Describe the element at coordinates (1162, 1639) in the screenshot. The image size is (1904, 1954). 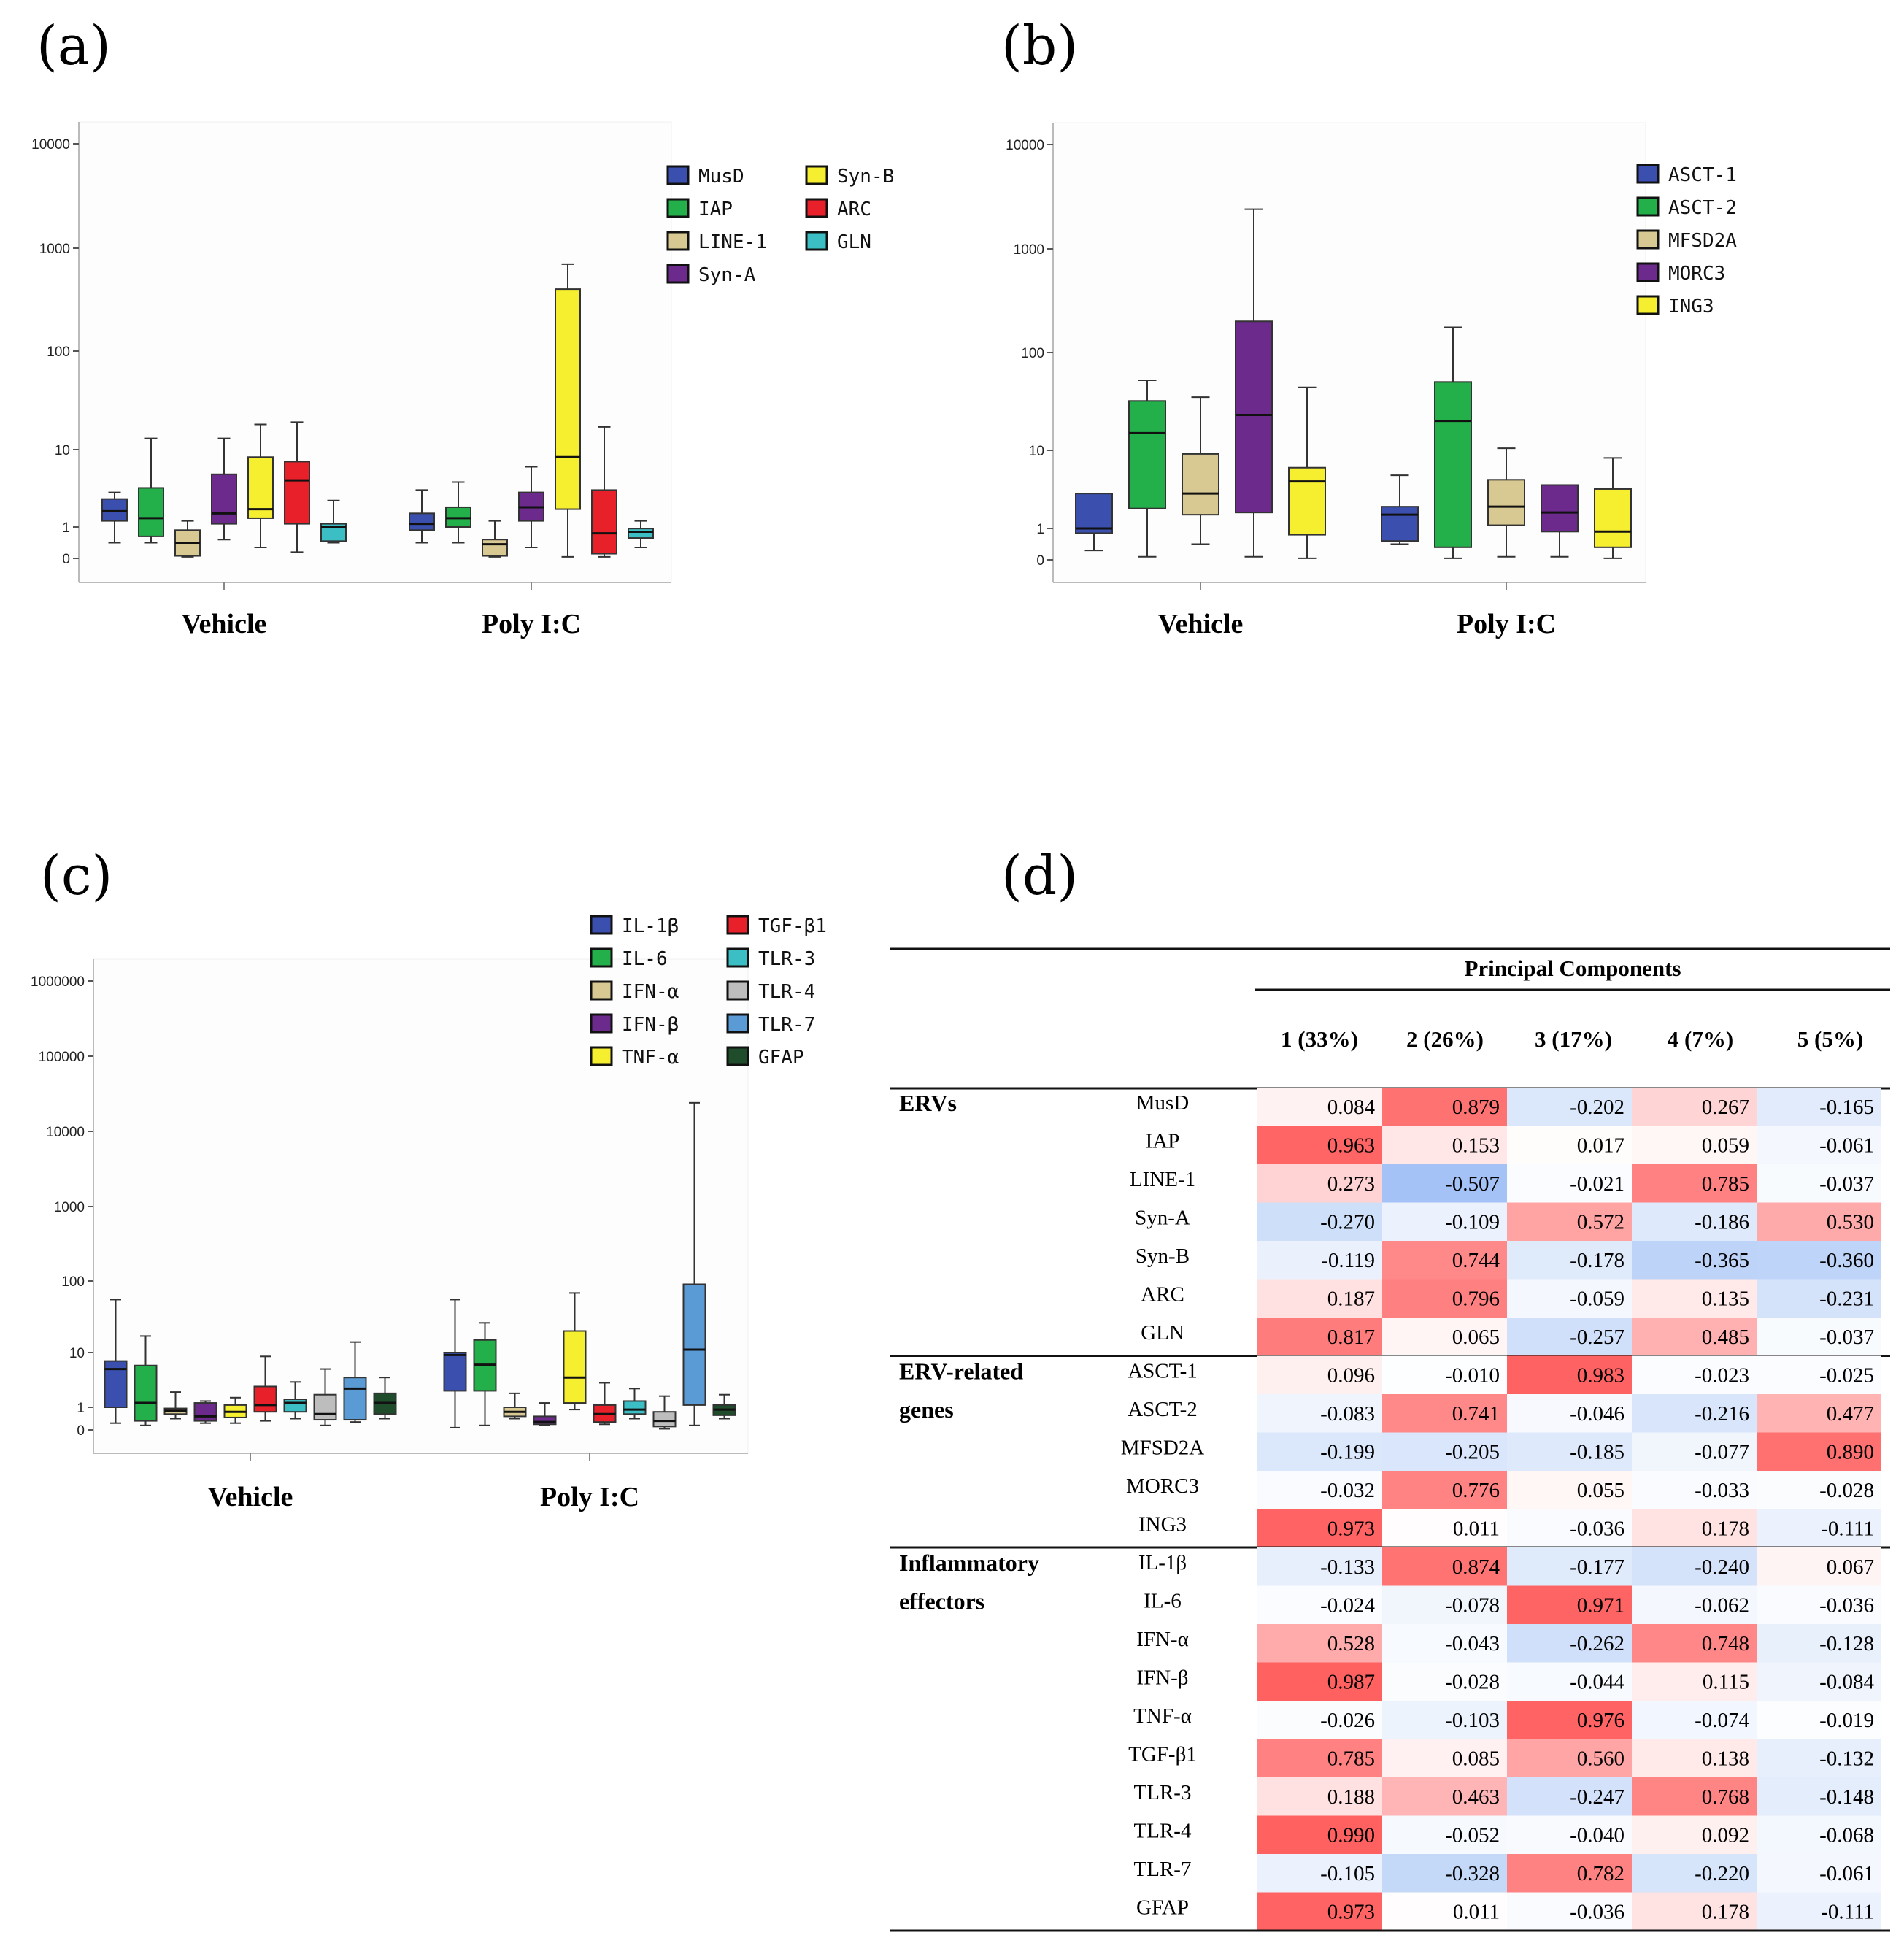
I see `row-label: IFN-α` at that location.